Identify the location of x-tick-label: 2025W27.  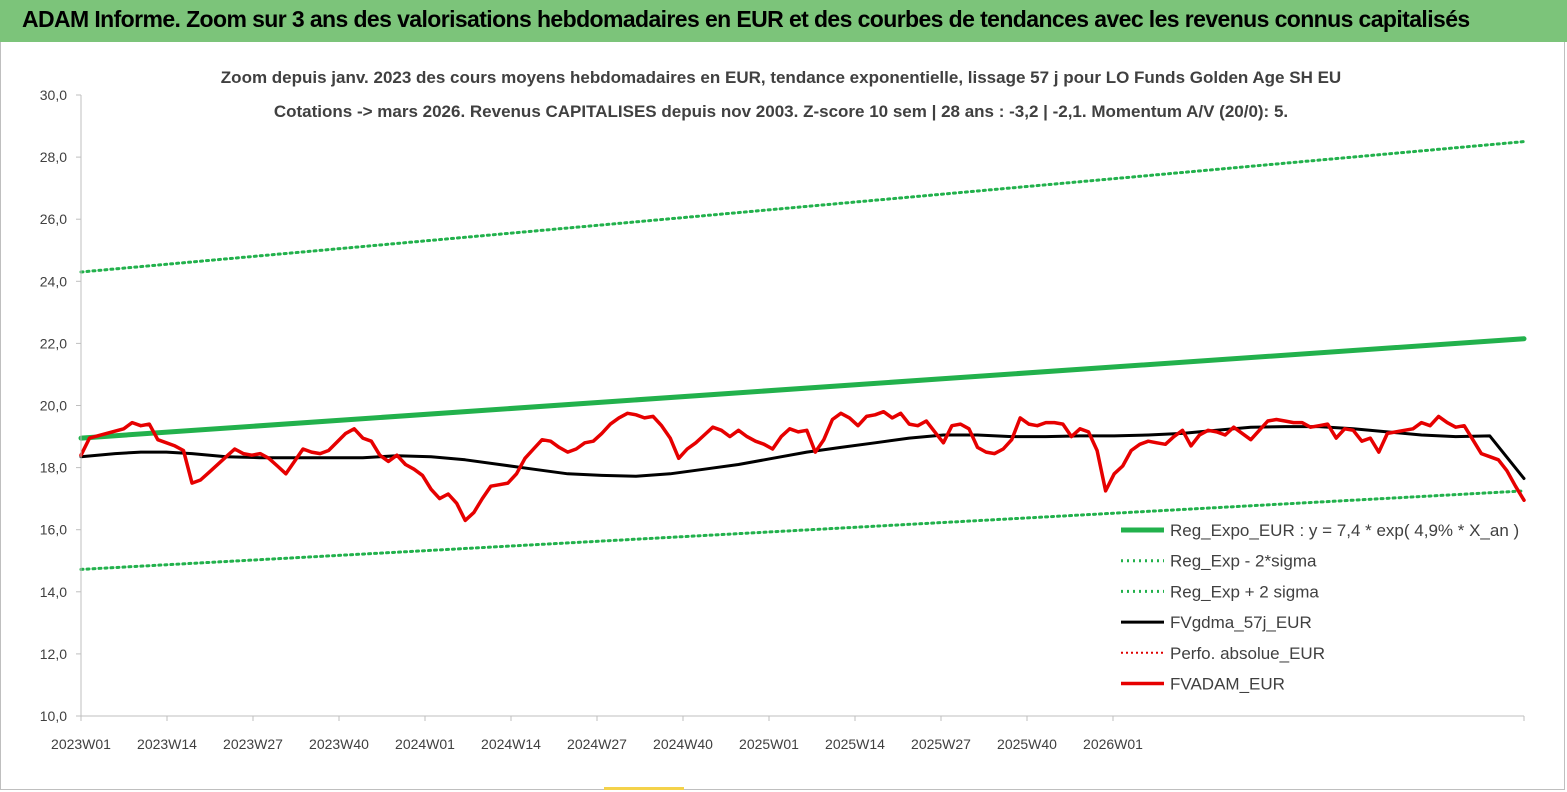
(941, 744).